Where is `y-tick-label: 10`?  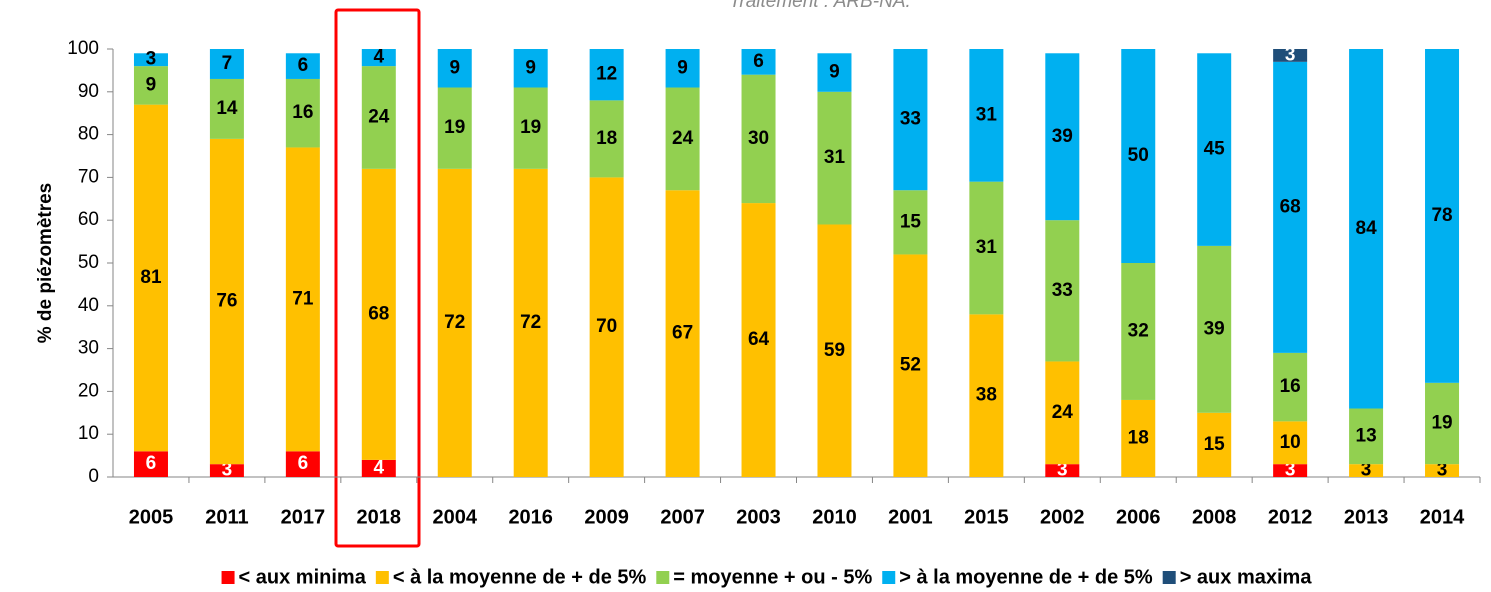
y-tick-label: 10 is located at coordinates (88, 433).